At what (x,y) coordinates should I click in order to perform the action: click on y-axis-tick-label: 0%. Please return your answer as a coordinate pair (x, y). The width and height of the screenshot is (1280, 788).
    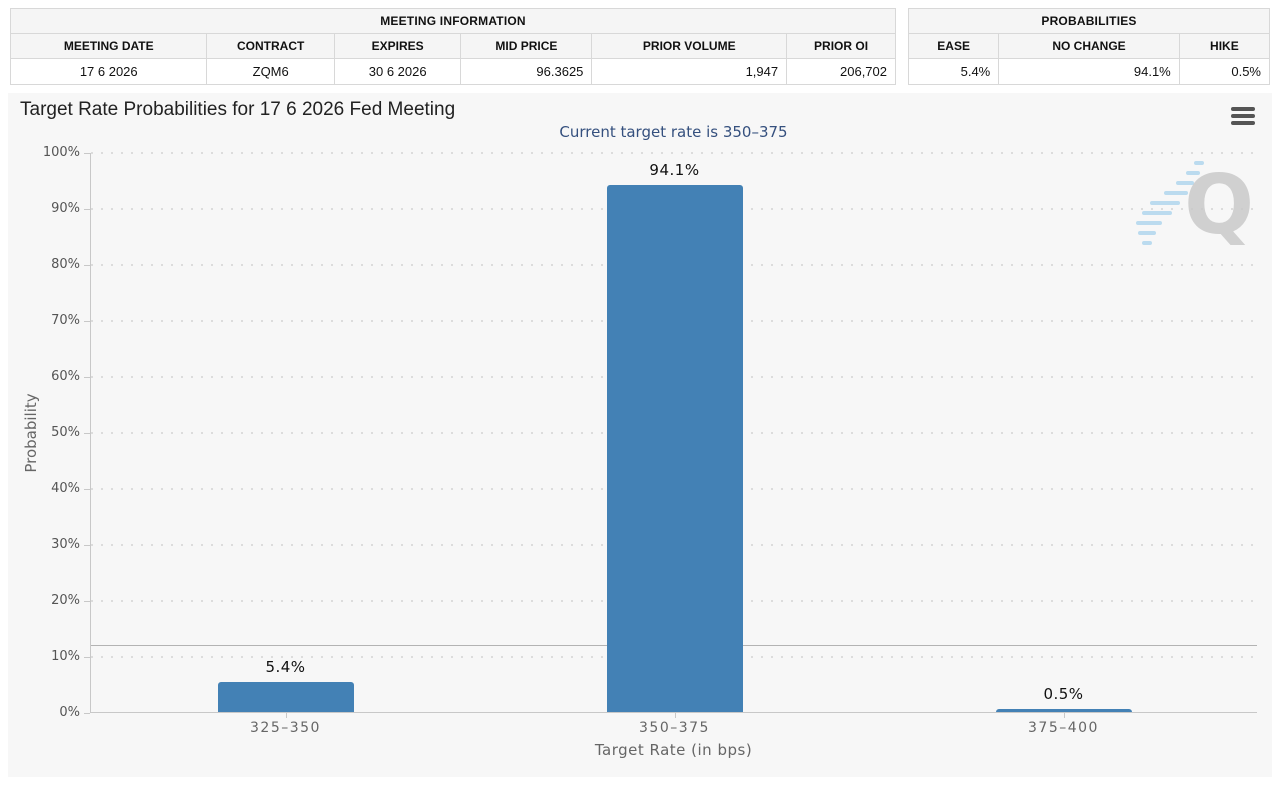
    Looking at the image, I should click on (69, 712).